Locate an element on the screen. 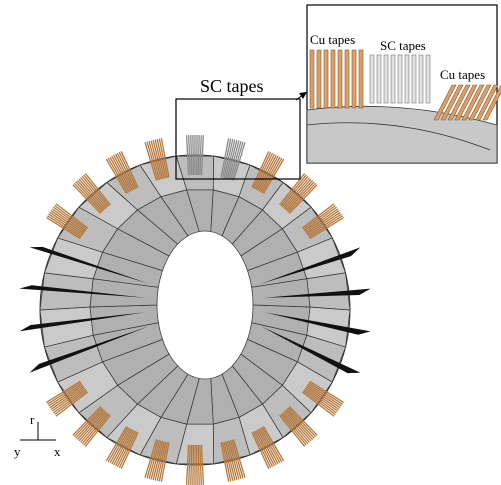  inset-content is located at coordinates (403, 106).